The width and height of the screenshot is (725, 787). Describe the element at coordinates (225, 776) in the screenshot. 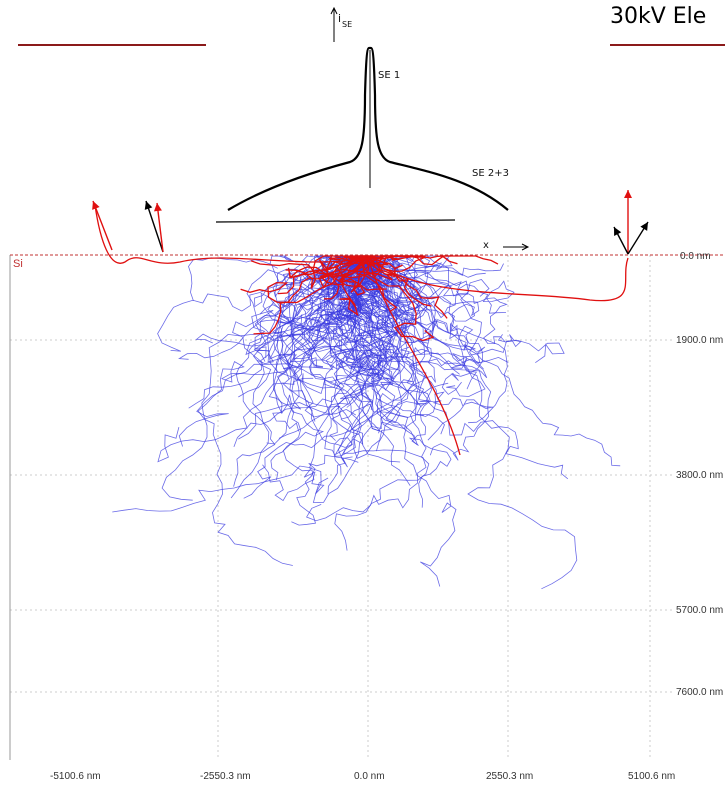

I see `x-tick-label: -2550.3 nm` at that location.